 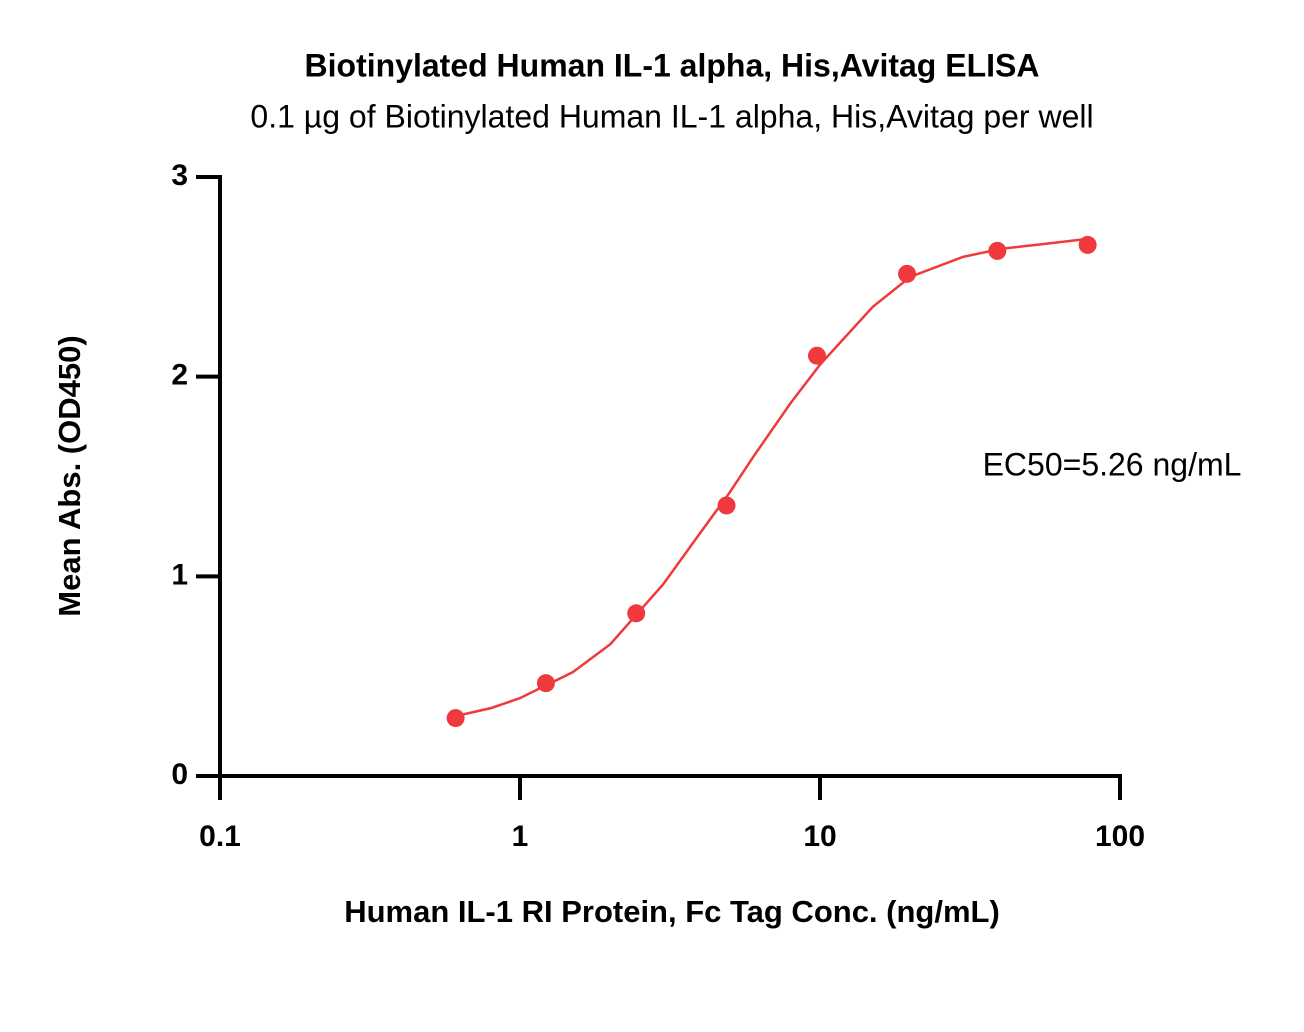 I want to click on y-tick-label: 1, so click(x=179, y=574).